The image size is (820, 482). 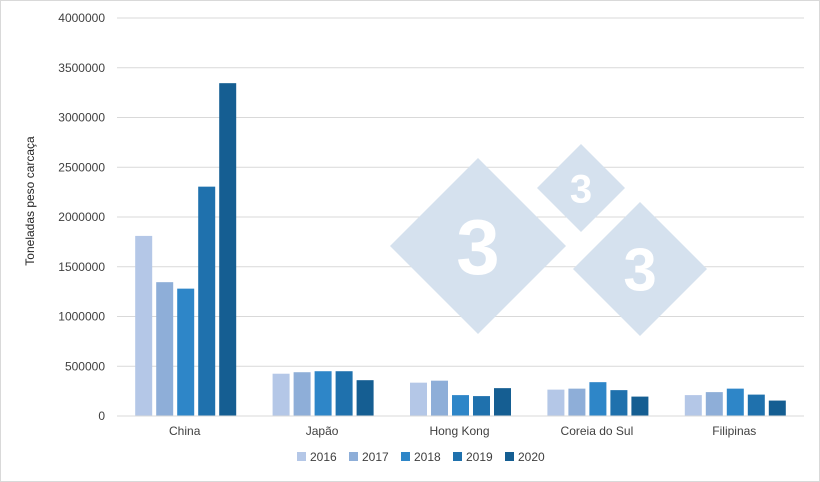 I want to click on y-axis-title: Toneladas peso carcaça, so click(x=30, y=201).